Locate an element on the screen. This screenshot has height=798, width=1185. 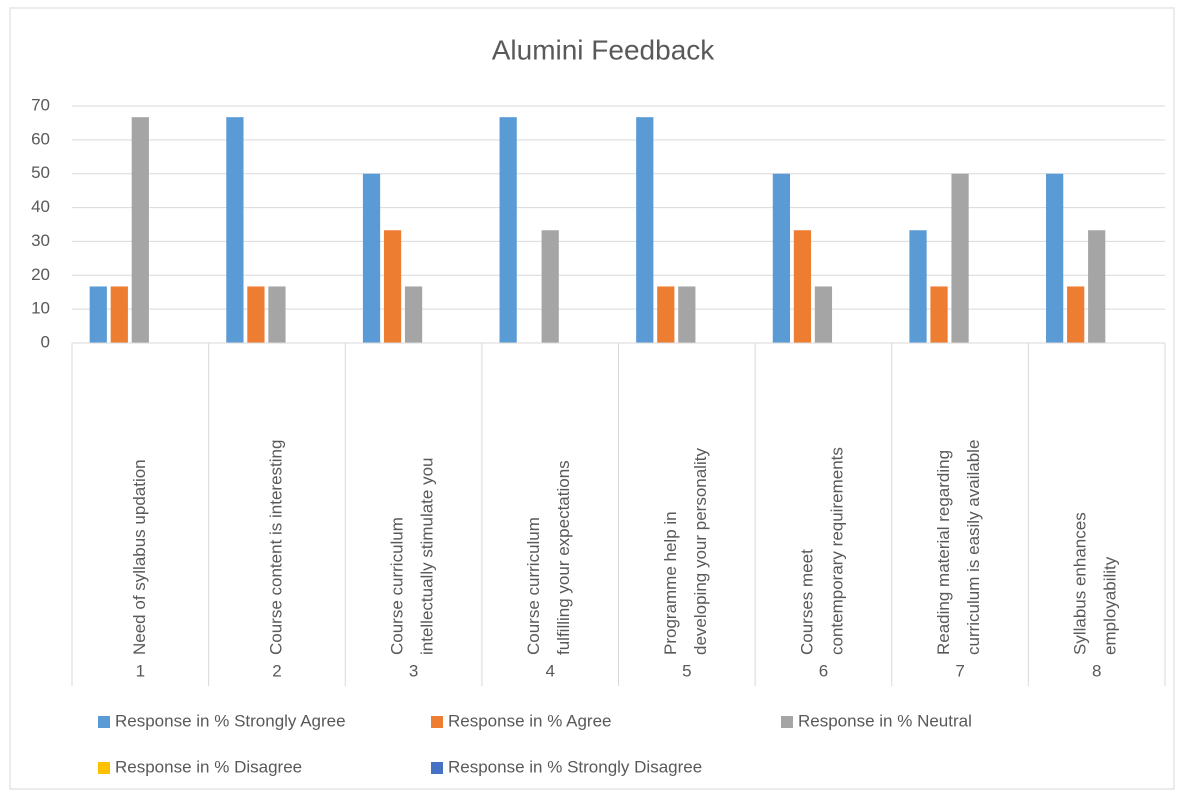
y-tick-label: 0 is located at coordinates (45, 341).